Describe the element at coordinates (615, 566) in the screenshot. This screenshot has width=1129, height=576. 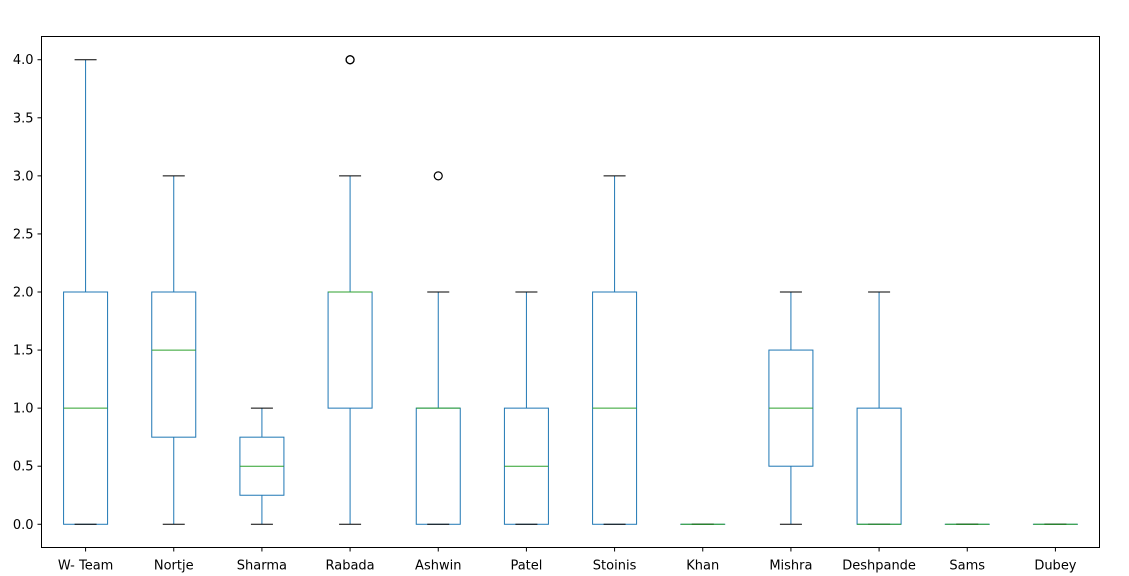
I see `x-tick-label: Stoinis` at that location.